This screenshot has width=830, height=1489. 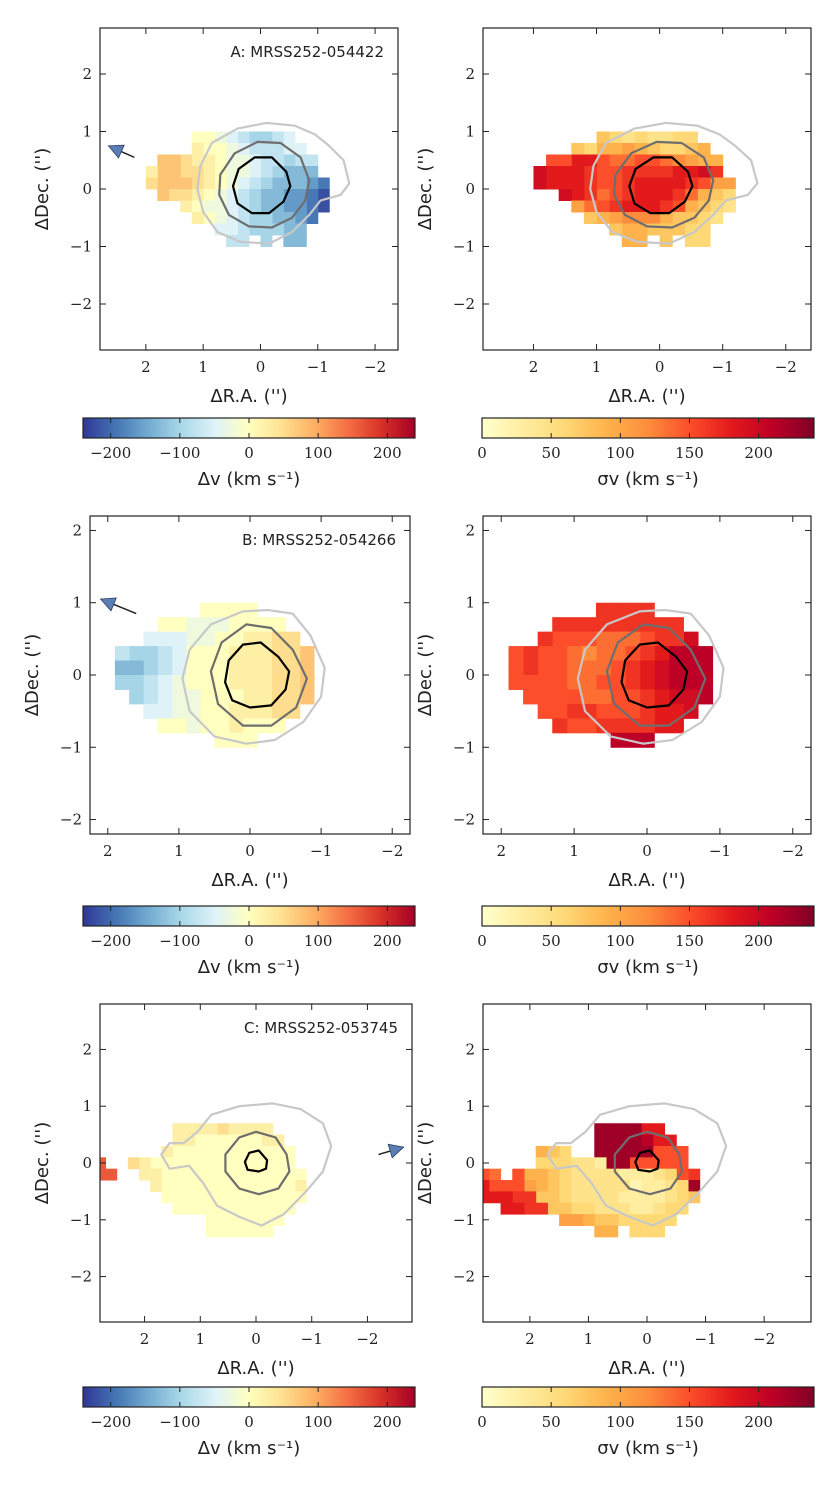 I want to click on colorbar-tick-label: −200, so click(x=110, y=453).